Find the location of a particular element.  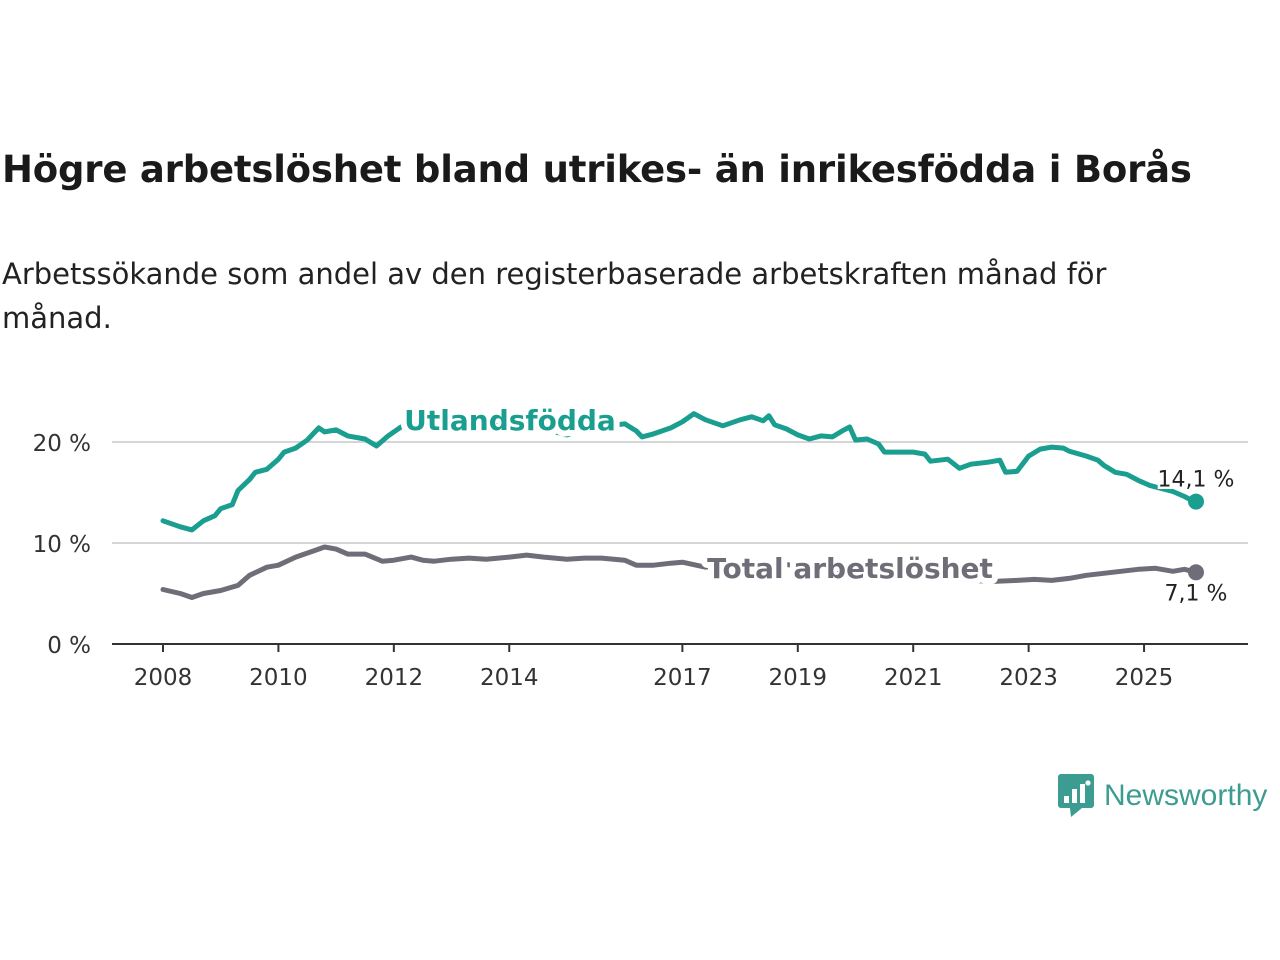

x-tick-label: 2012 is located at coordinates (394, 678).